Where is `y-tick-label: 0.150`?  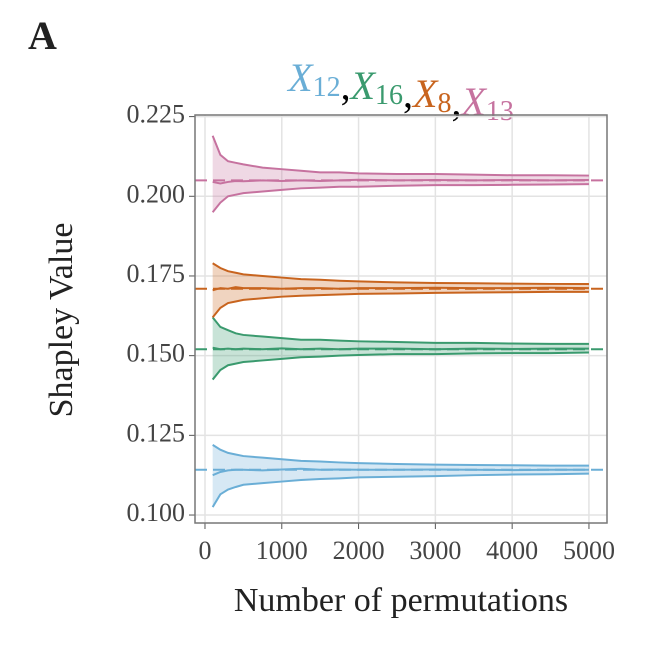 y-tick-label: 0.150 is located at coordinates (156, 353).